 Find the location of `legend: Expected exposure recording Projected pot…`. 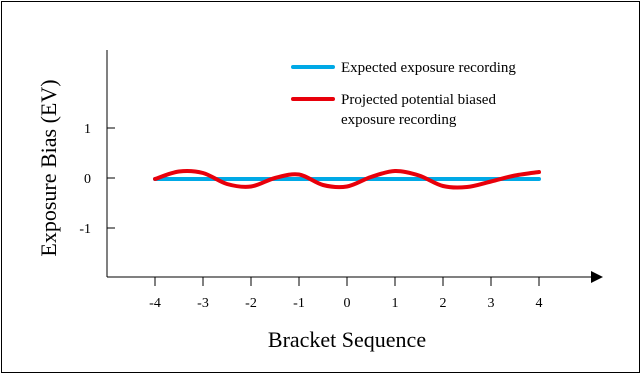

legend: Expected exposure recording Projected pot… is located at coordinates (403, 94).